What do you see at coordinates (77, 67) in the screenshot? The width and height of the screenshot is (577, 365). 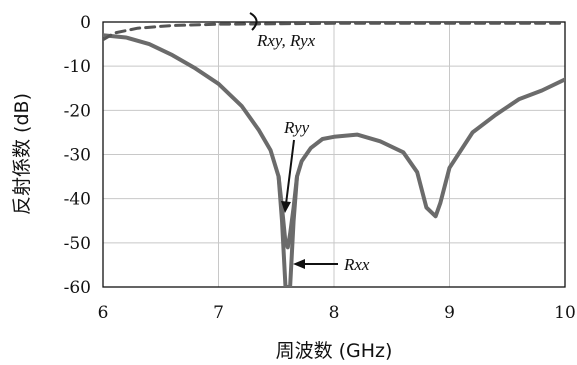 I see `y-tick-label: -10` at bounding box center [77, 67].